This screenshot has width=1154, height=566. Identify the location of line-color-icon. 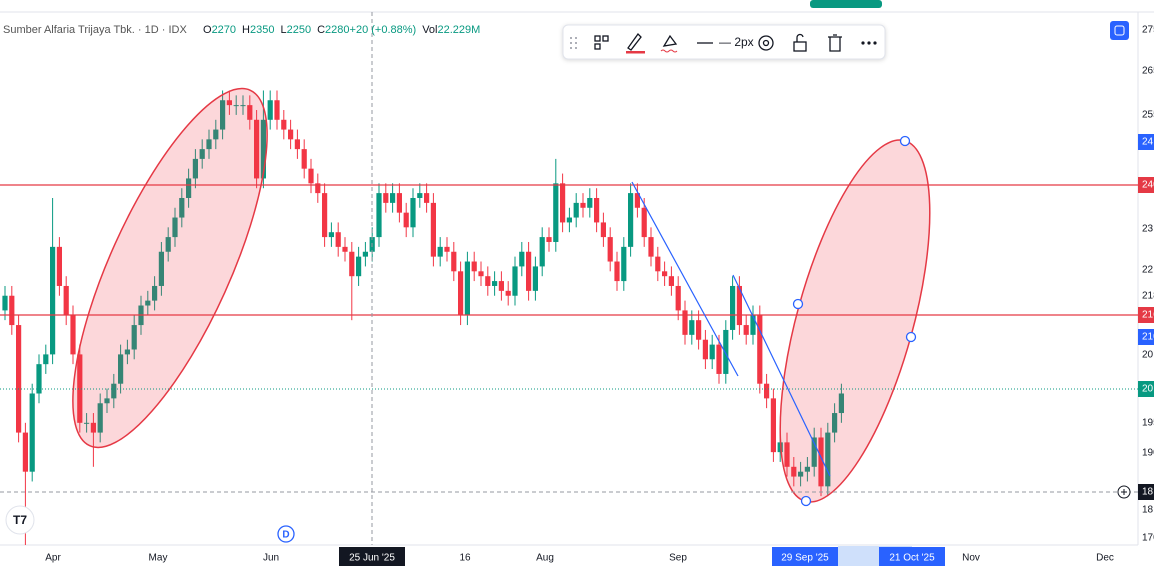
(634, 41).